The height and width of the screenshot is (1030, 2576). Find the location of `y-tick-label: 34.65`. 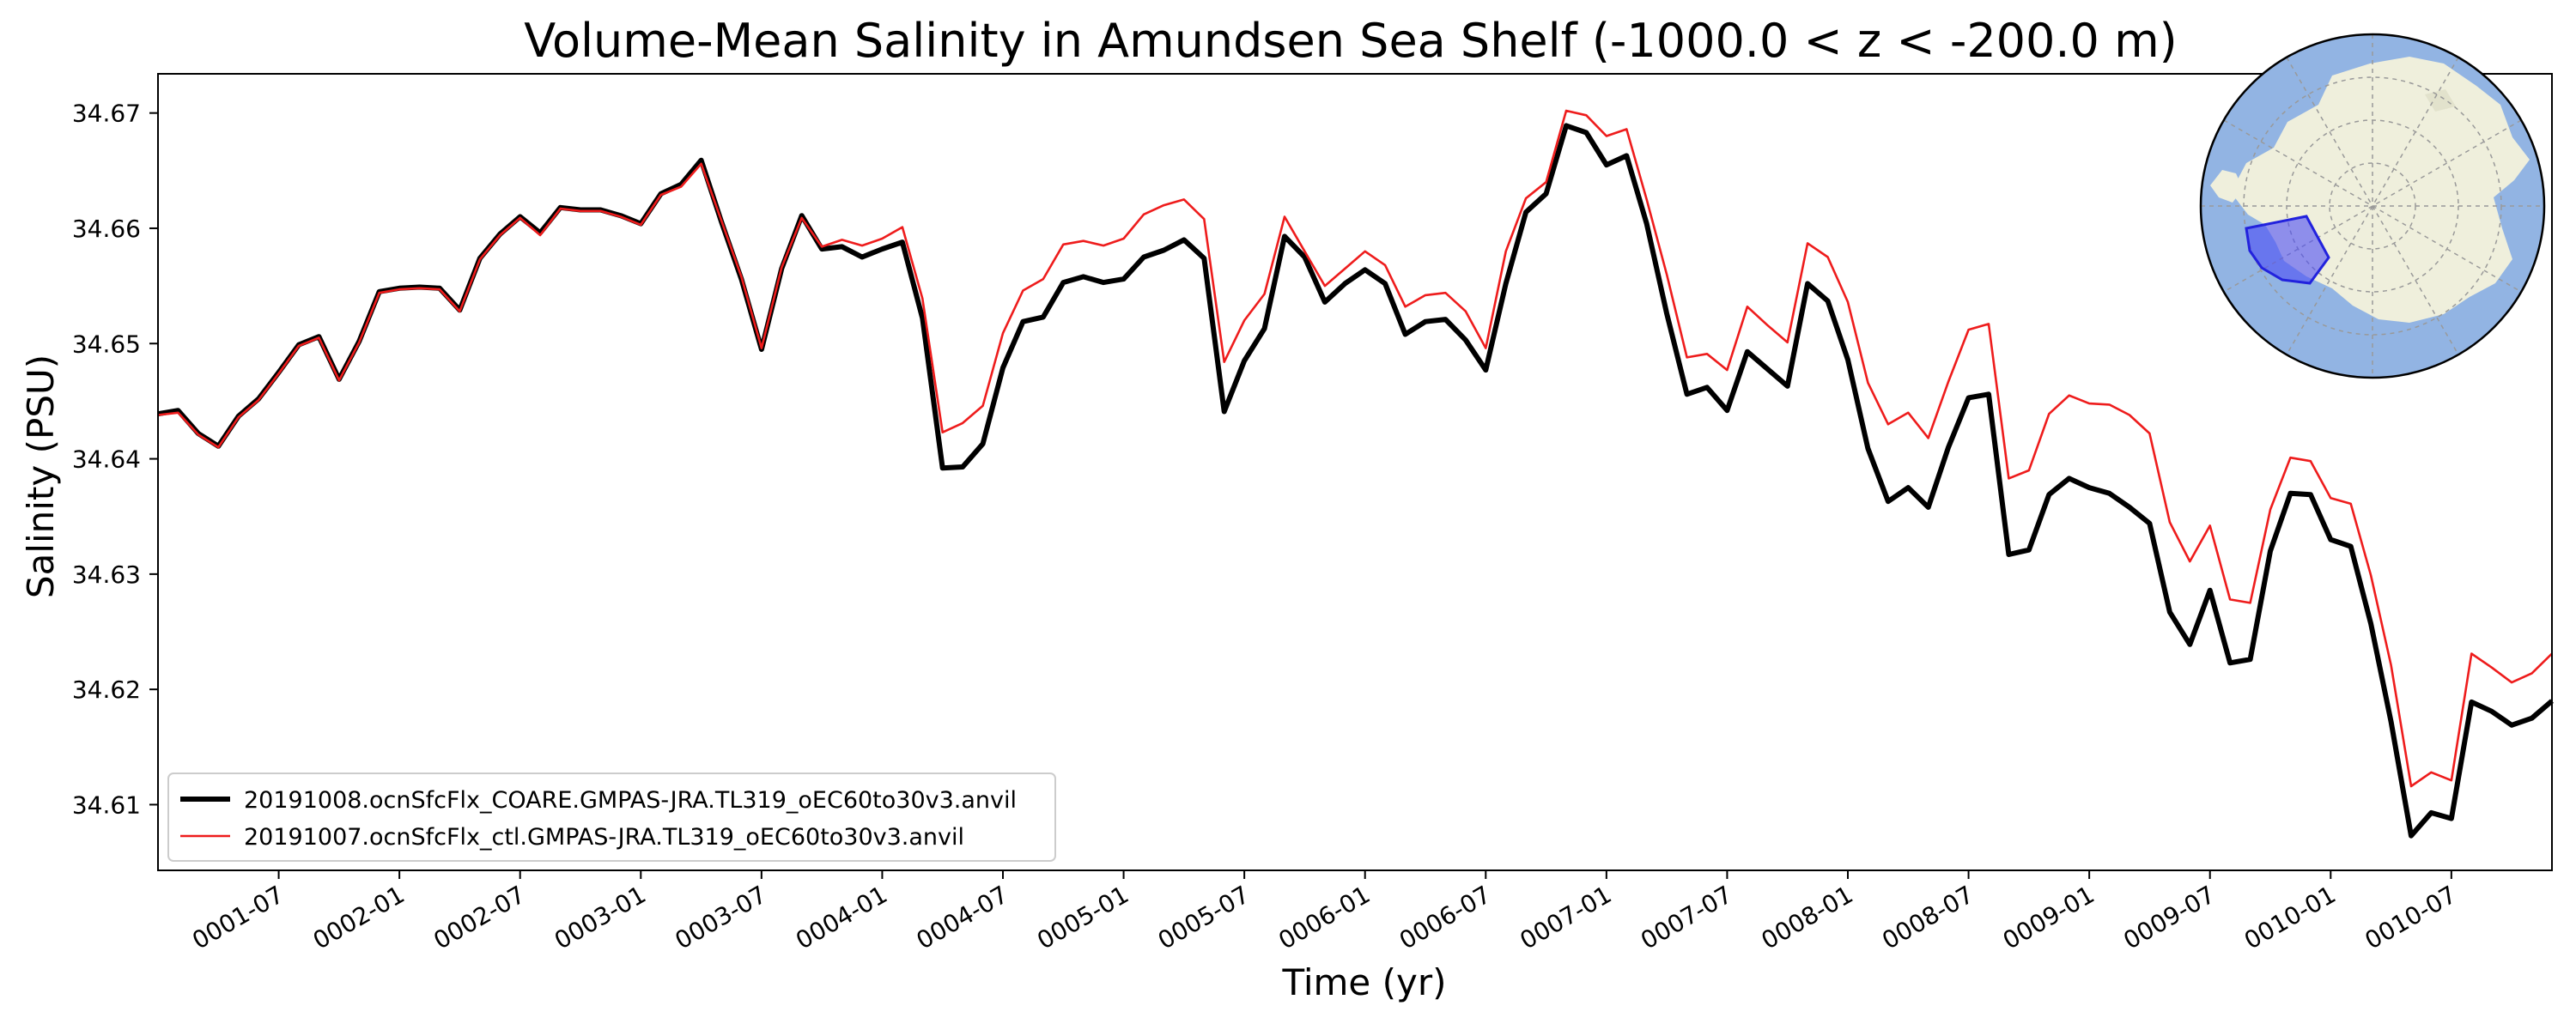

y-tick-label: 34.65 is located at coordinates (106, 344).